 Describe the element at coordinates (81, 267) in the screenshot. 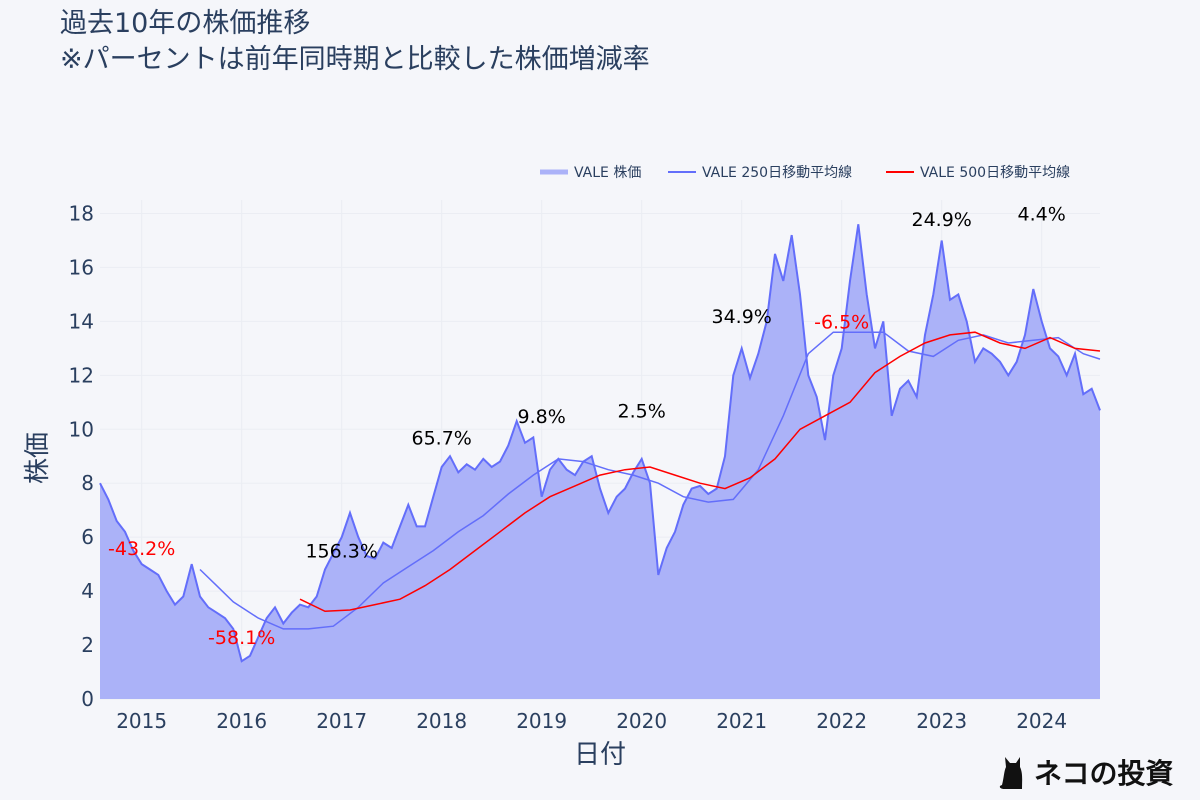

I see `y-tick-label: 16` at that location.